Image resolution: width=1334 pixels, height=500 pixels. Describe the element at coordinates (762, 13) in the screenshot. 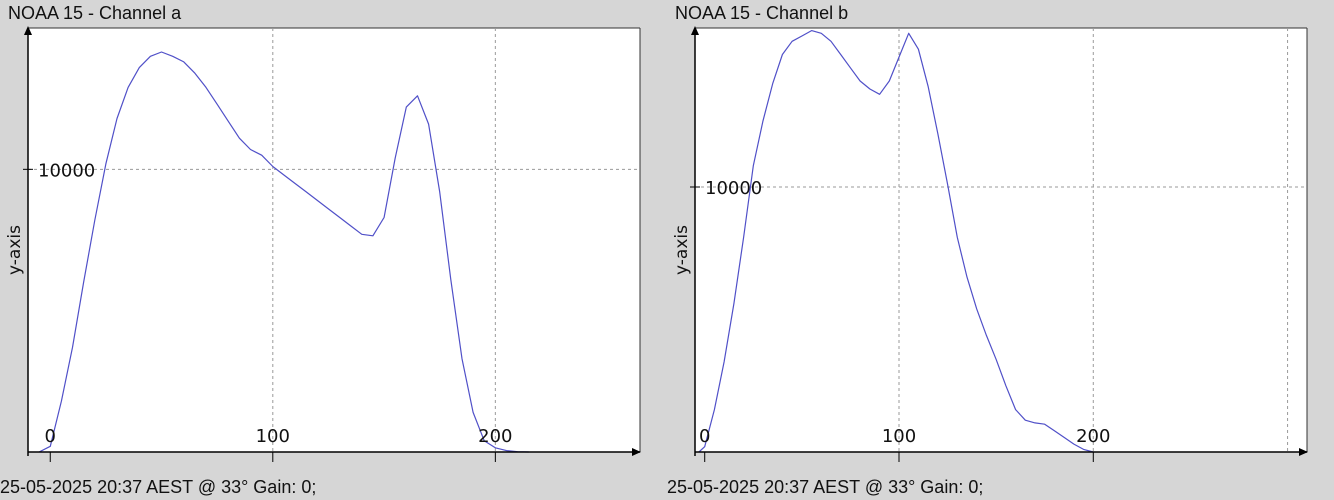

I see `chart-title: NOAA 15 - Channel b` at that location.